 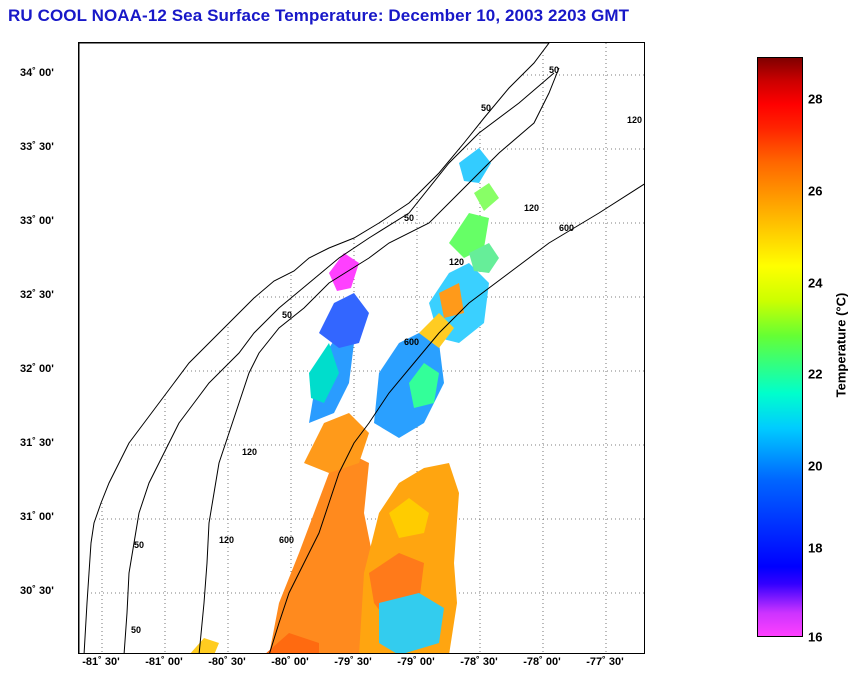 What do you see at coordinates (37, 517) in the screenshot?
I see `lat-label: 31˚ 00'` at bounding box center [37, 517].